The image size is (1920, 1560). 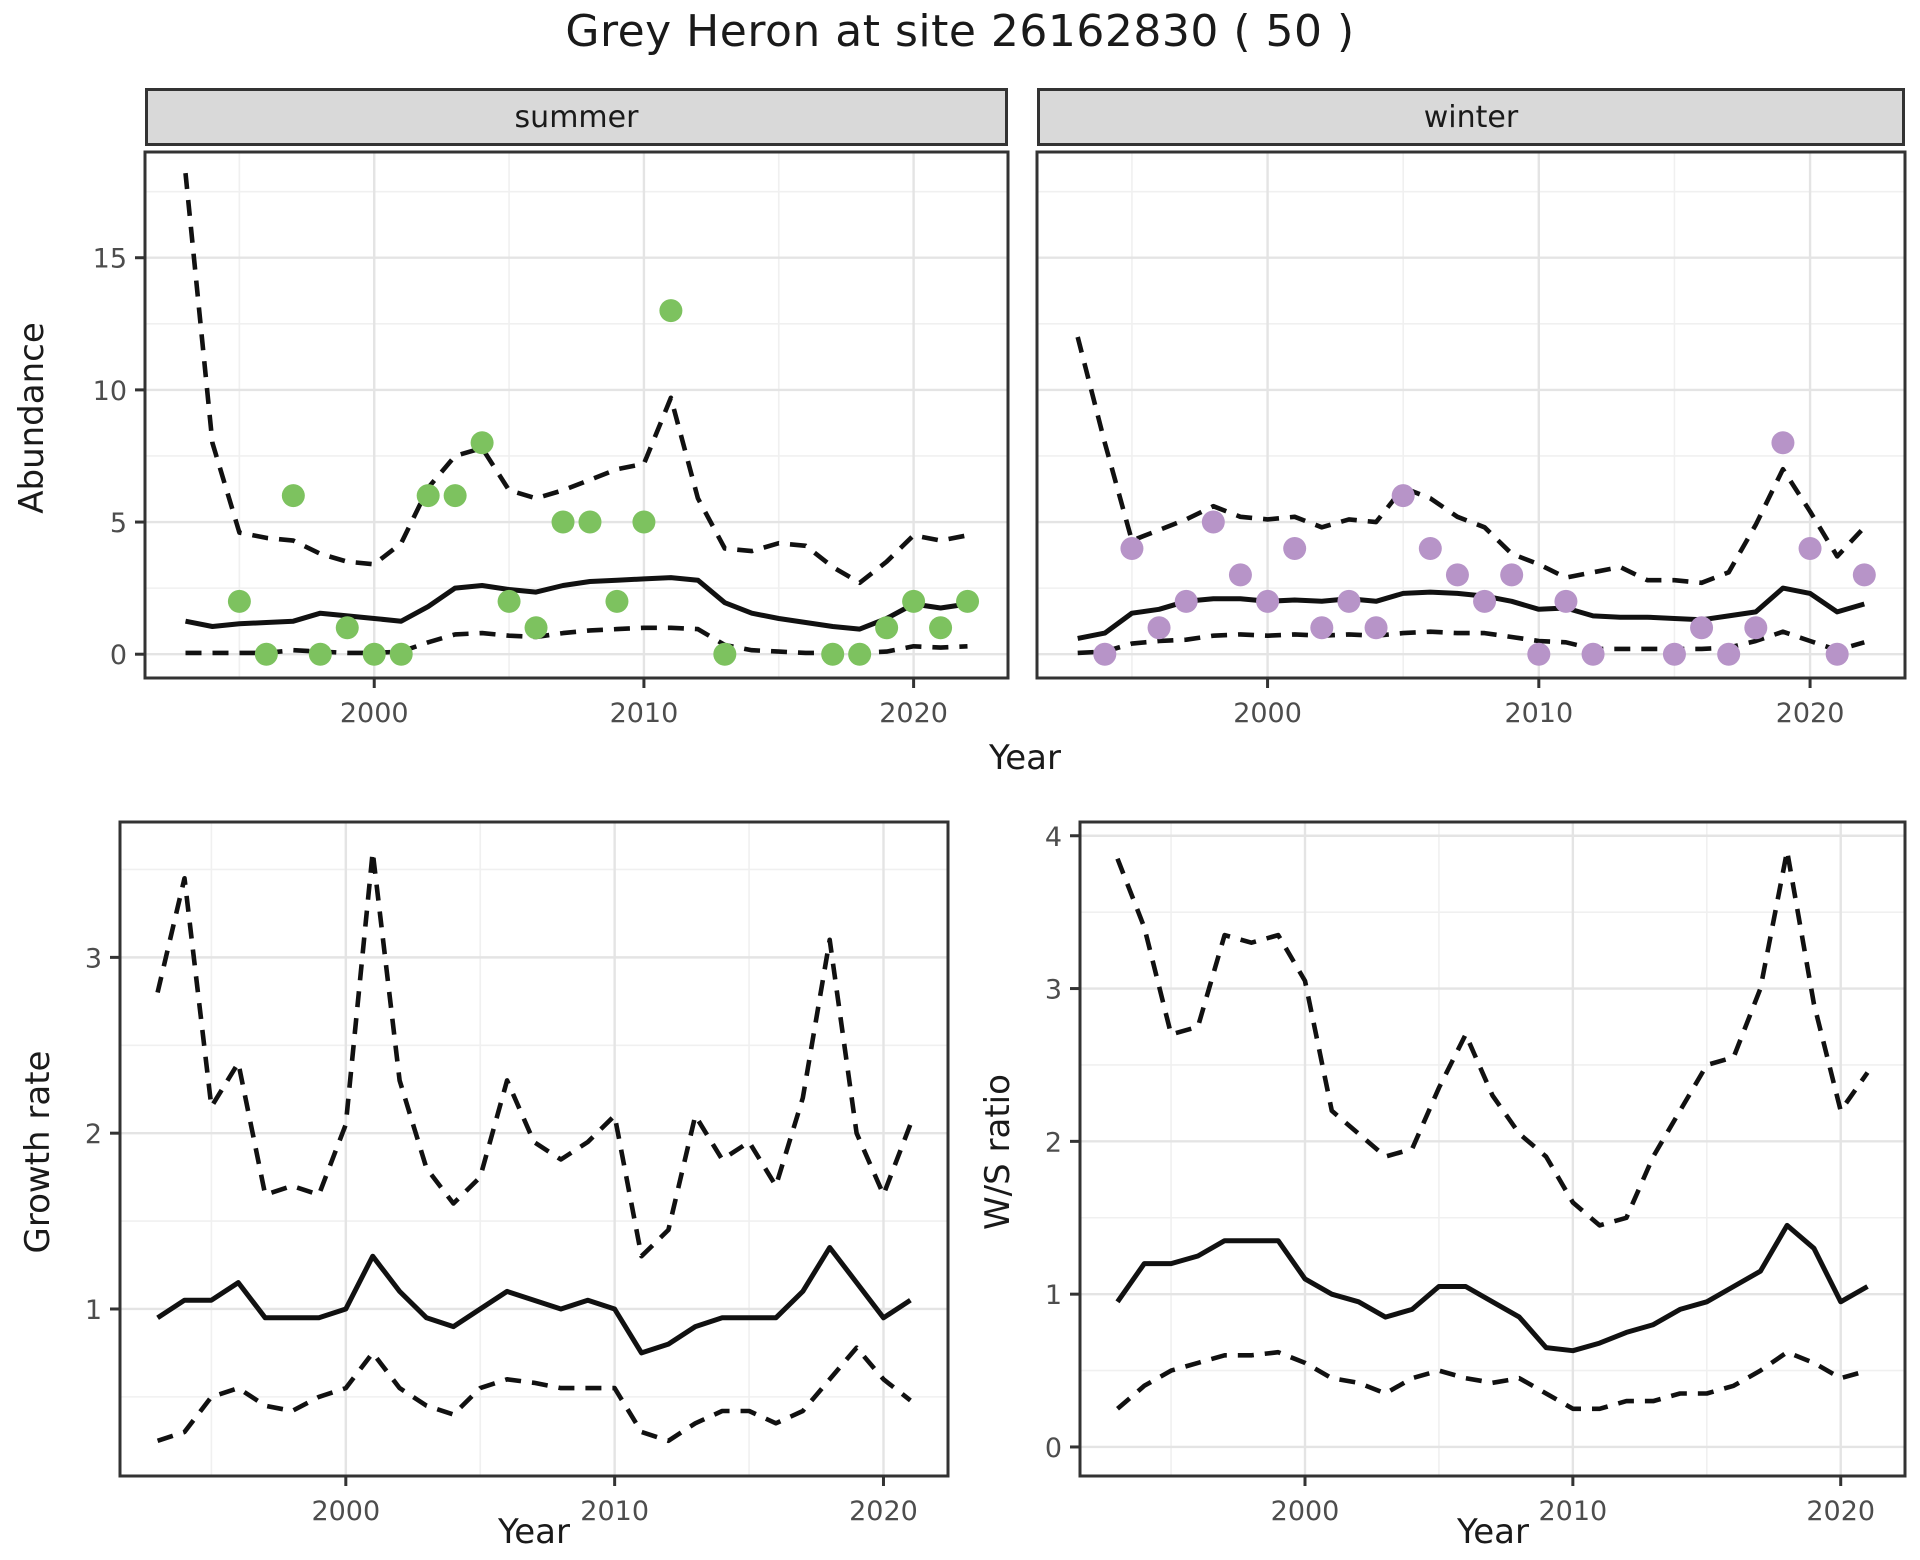 What do you see at coordinates (1053, 837) in the screenshot?
I see `y-tick-label: 4` at bounding box center [1053, 837].